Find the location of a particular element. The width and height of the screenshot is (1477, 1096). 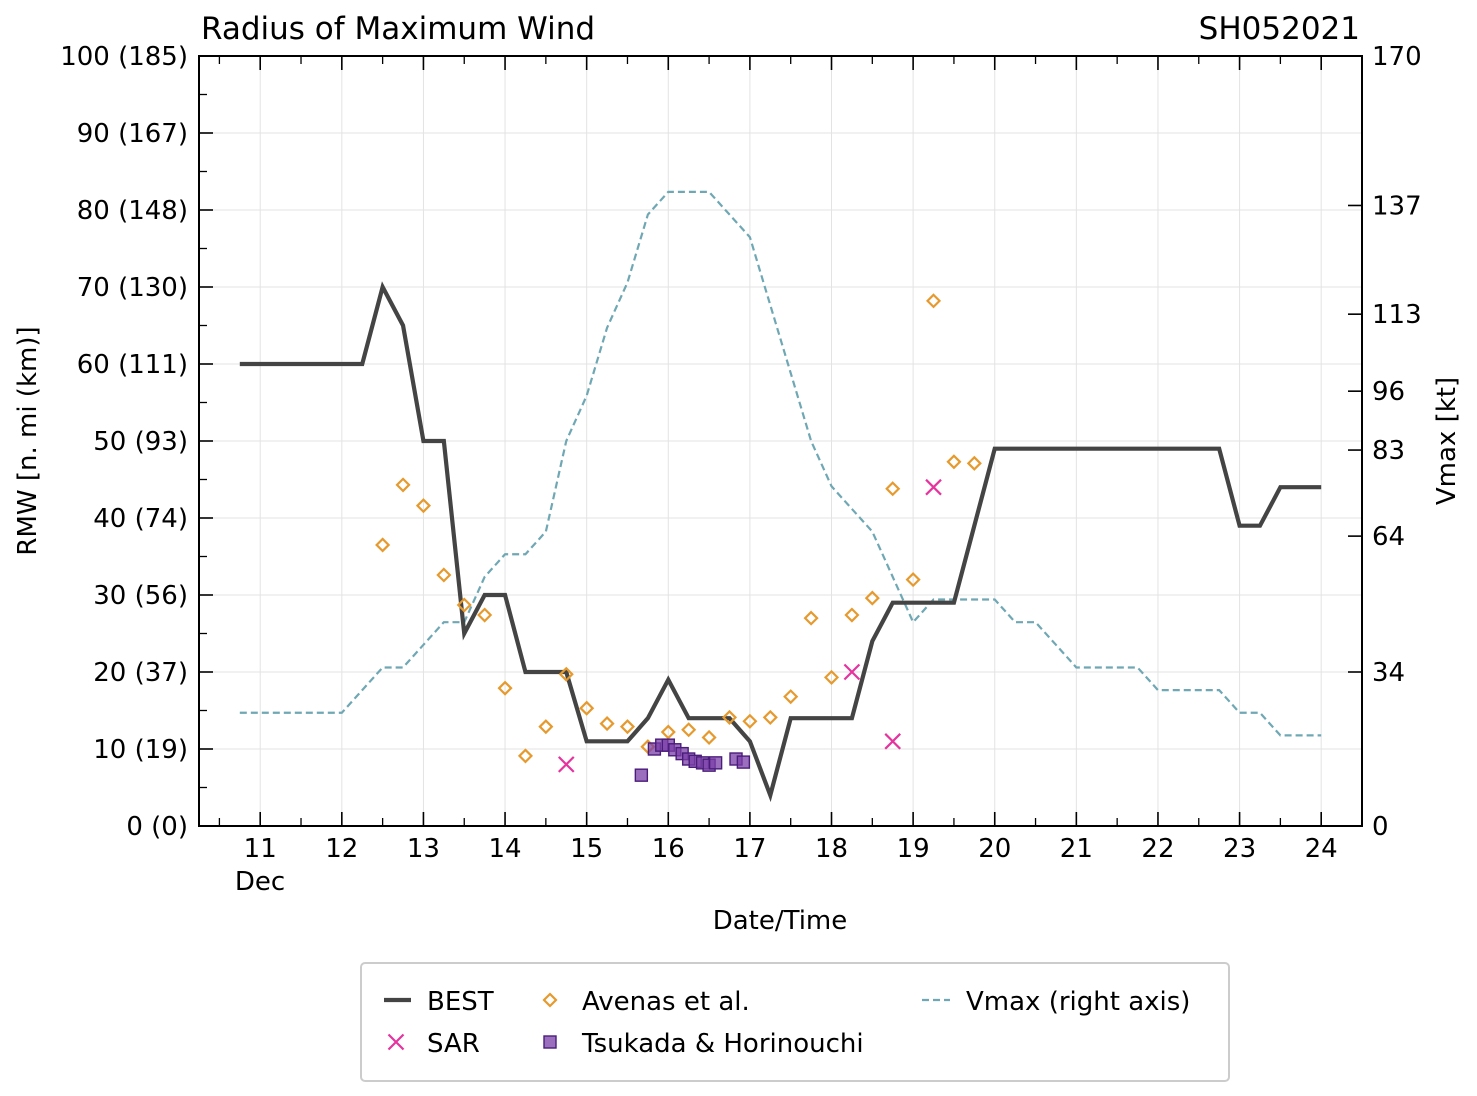

y-right-tick-label: 96 is located at coordinates (1388, 392).